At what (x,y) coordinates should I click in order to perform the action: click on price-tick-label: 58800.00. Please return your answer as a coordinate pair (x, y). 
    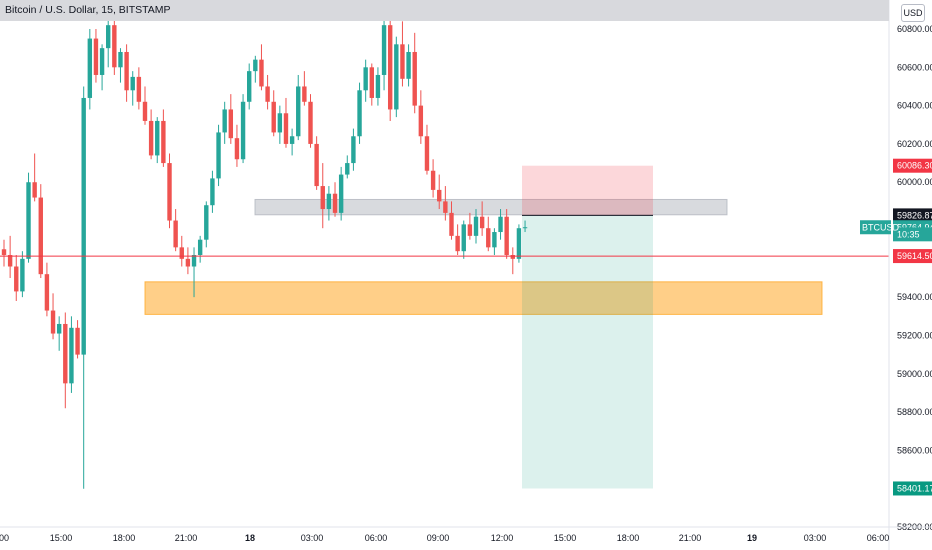
    Looking at the image, I should click on (914, 412).